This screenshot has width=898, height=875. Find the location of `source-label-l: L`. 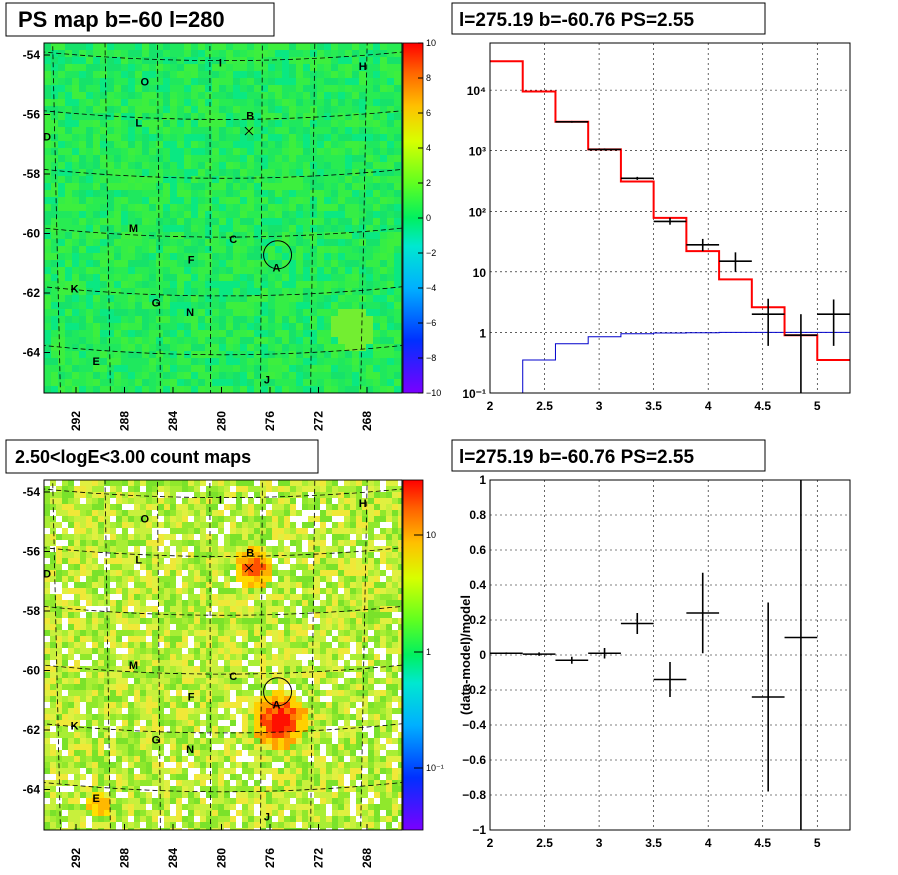

source-label-l: L is located at coordinates (138, 123).